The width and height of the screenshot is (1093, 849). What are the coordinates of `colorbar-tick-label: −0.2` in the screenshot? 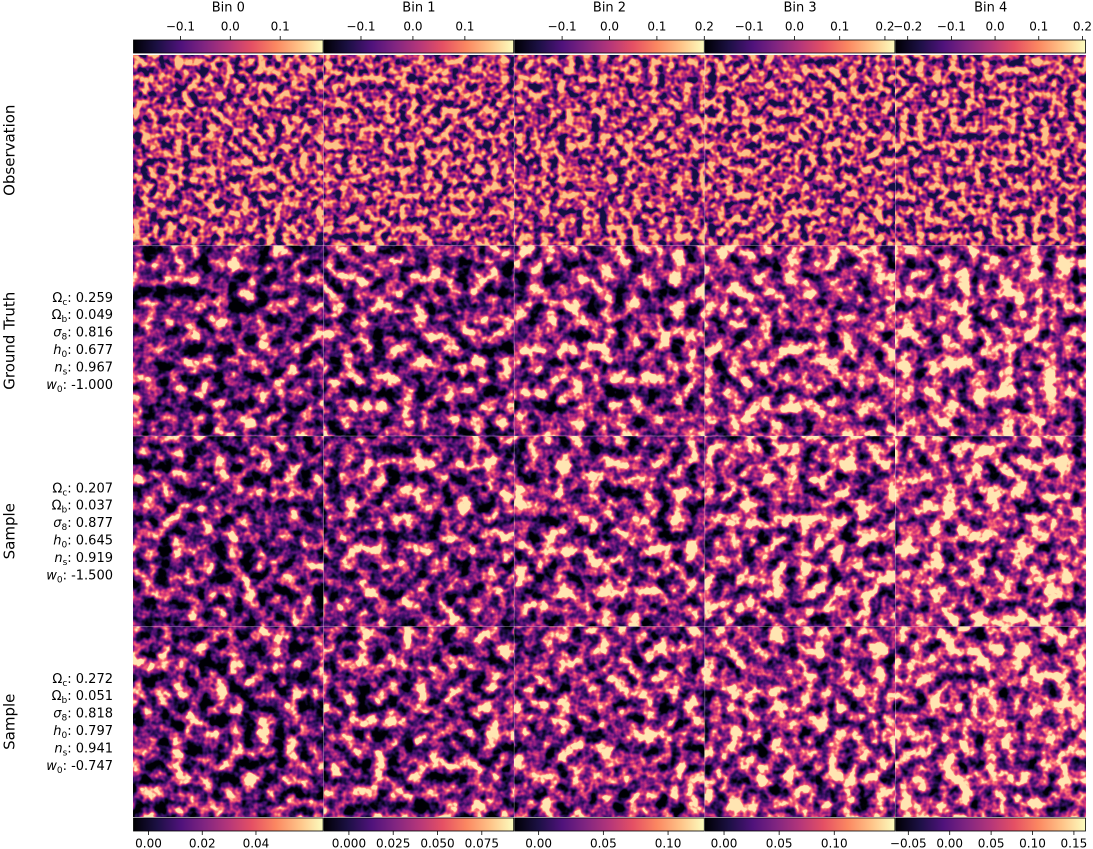 It's located at (907, 27).